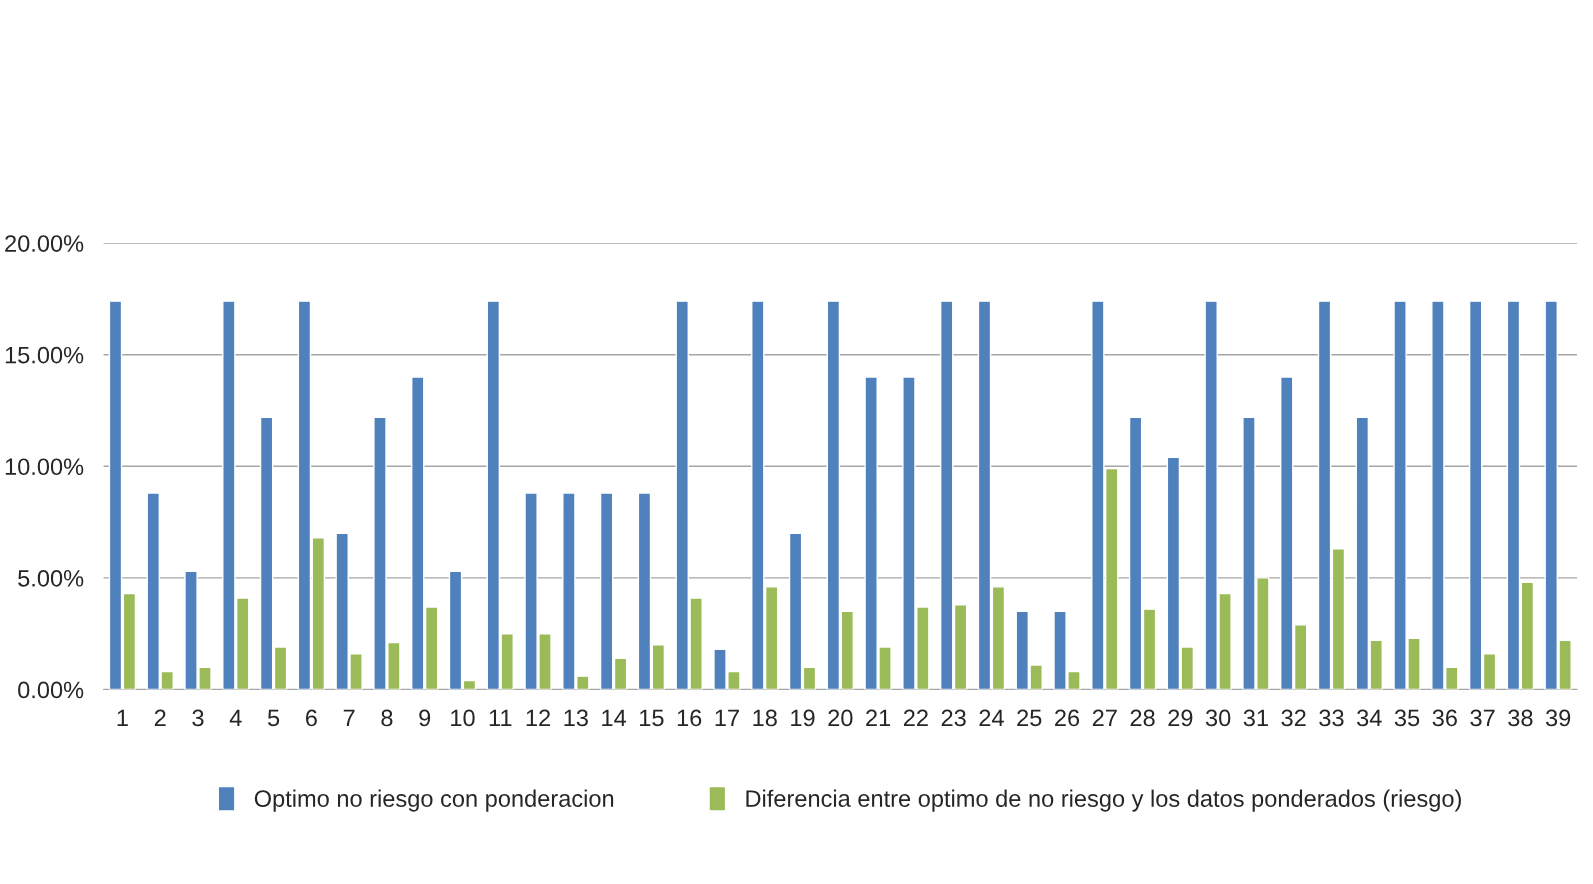 This screenshot has height=884, width=1593. Describe the element at coordinates (463, 718) in the screenshot. I see `x-tick-label: 10` at that location.